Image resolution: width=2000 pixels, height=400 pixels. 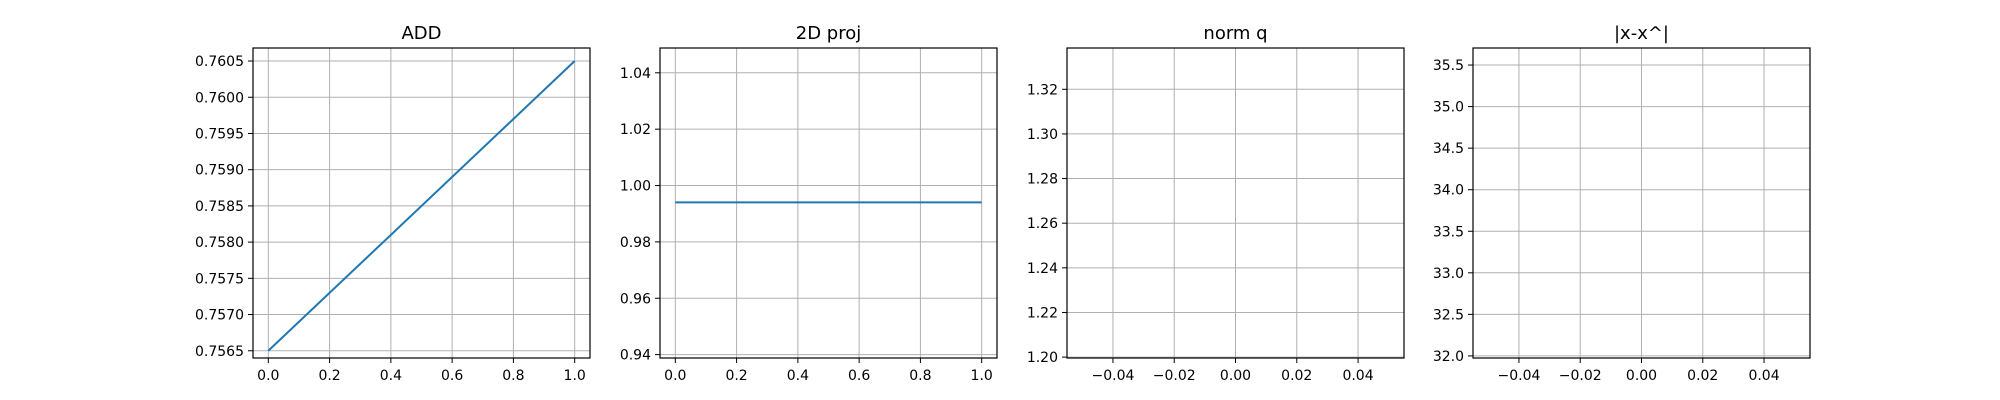 What do you see at coordinates (635, 130) in the screenshot?
I see `y-tick-label: 1.02` at bounding box center [635, 130].